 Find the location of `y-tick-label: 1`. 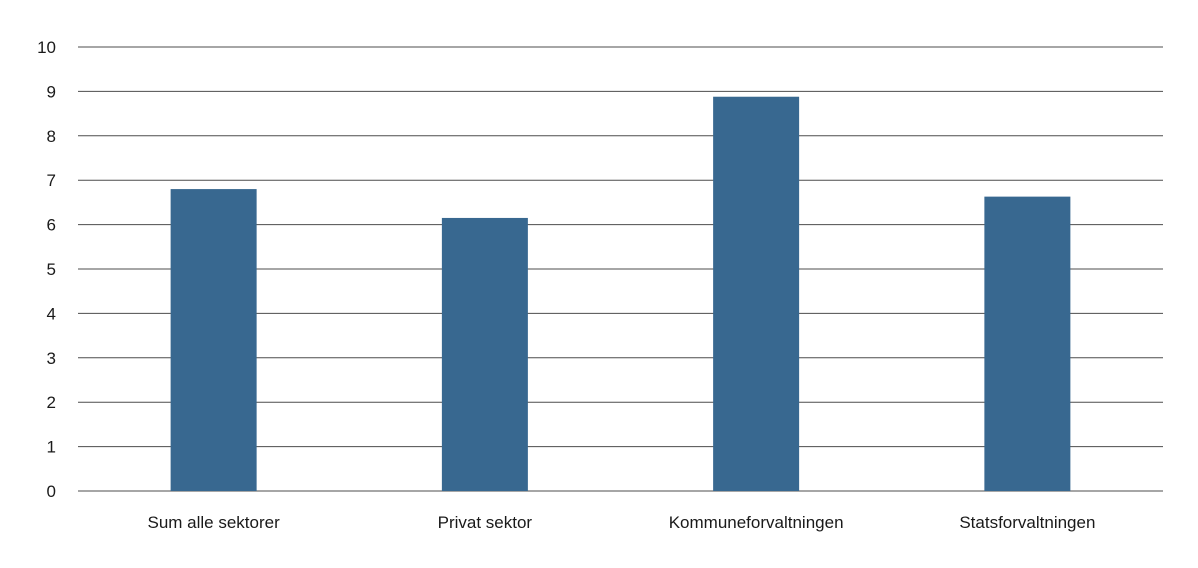

y-tick-label: 1 is located at coordinates (51, 447).